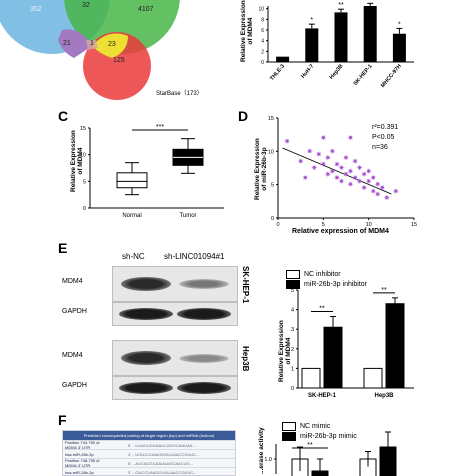 This screenshot has height=476, width=474. What do you see at coordinates (74, 385) in the screenshot?
I see `blot-label-gapdh-2: GAPDH` at bounding box center [74, 385].